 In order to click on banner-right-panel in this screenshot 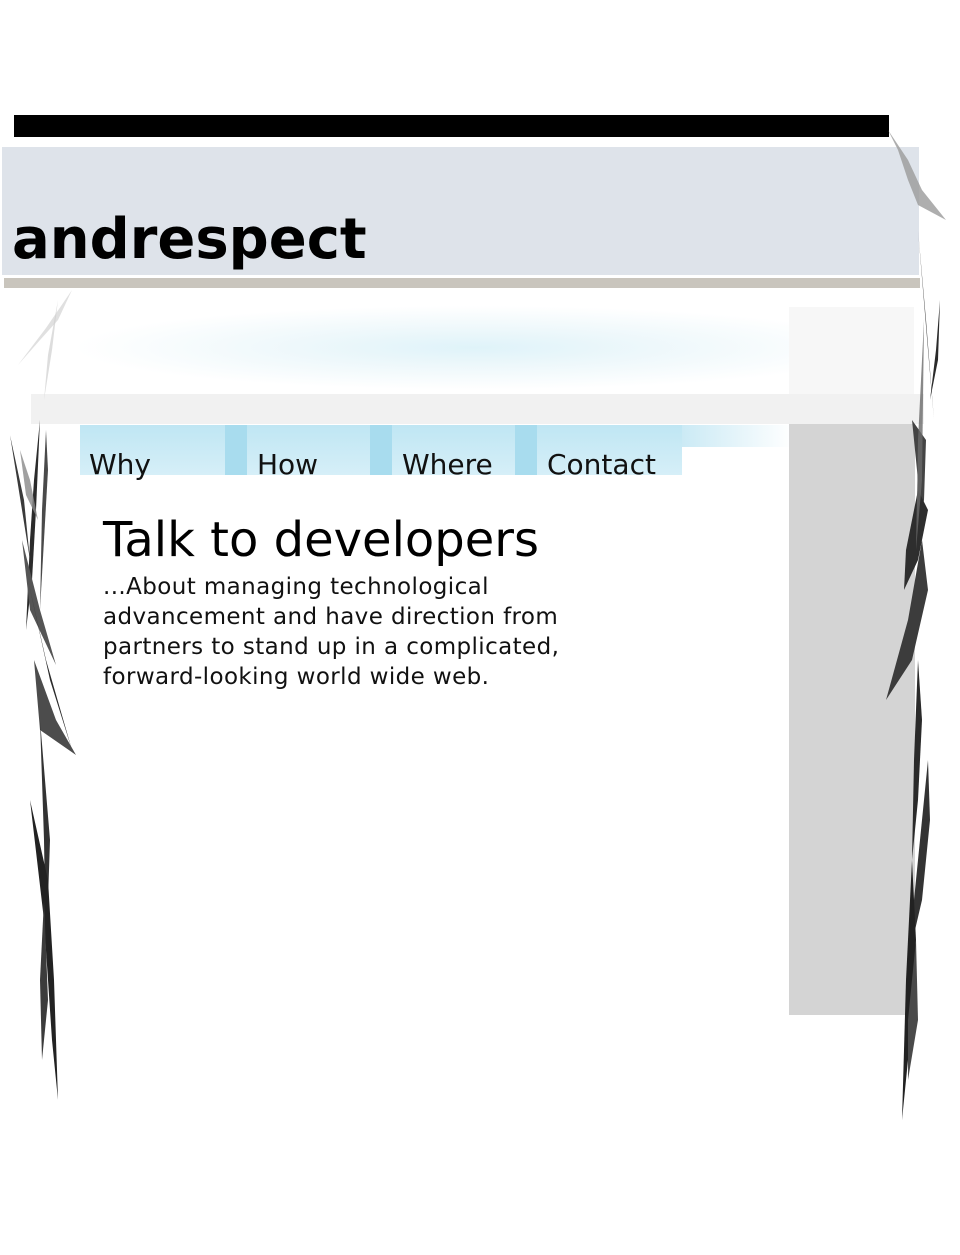, I will do `click(851, 351)`.